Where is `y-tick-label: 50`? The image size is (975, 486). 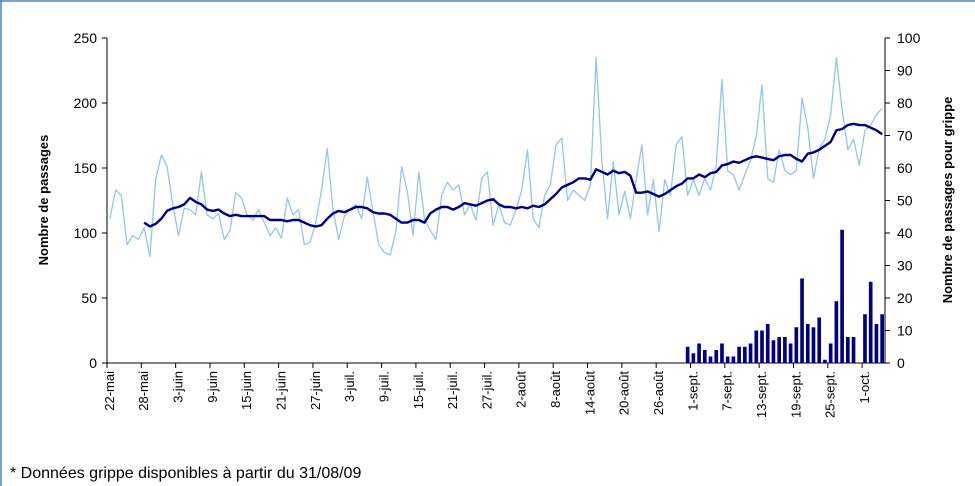
y-tick-label: 50 is located at coordinates (89, 298).